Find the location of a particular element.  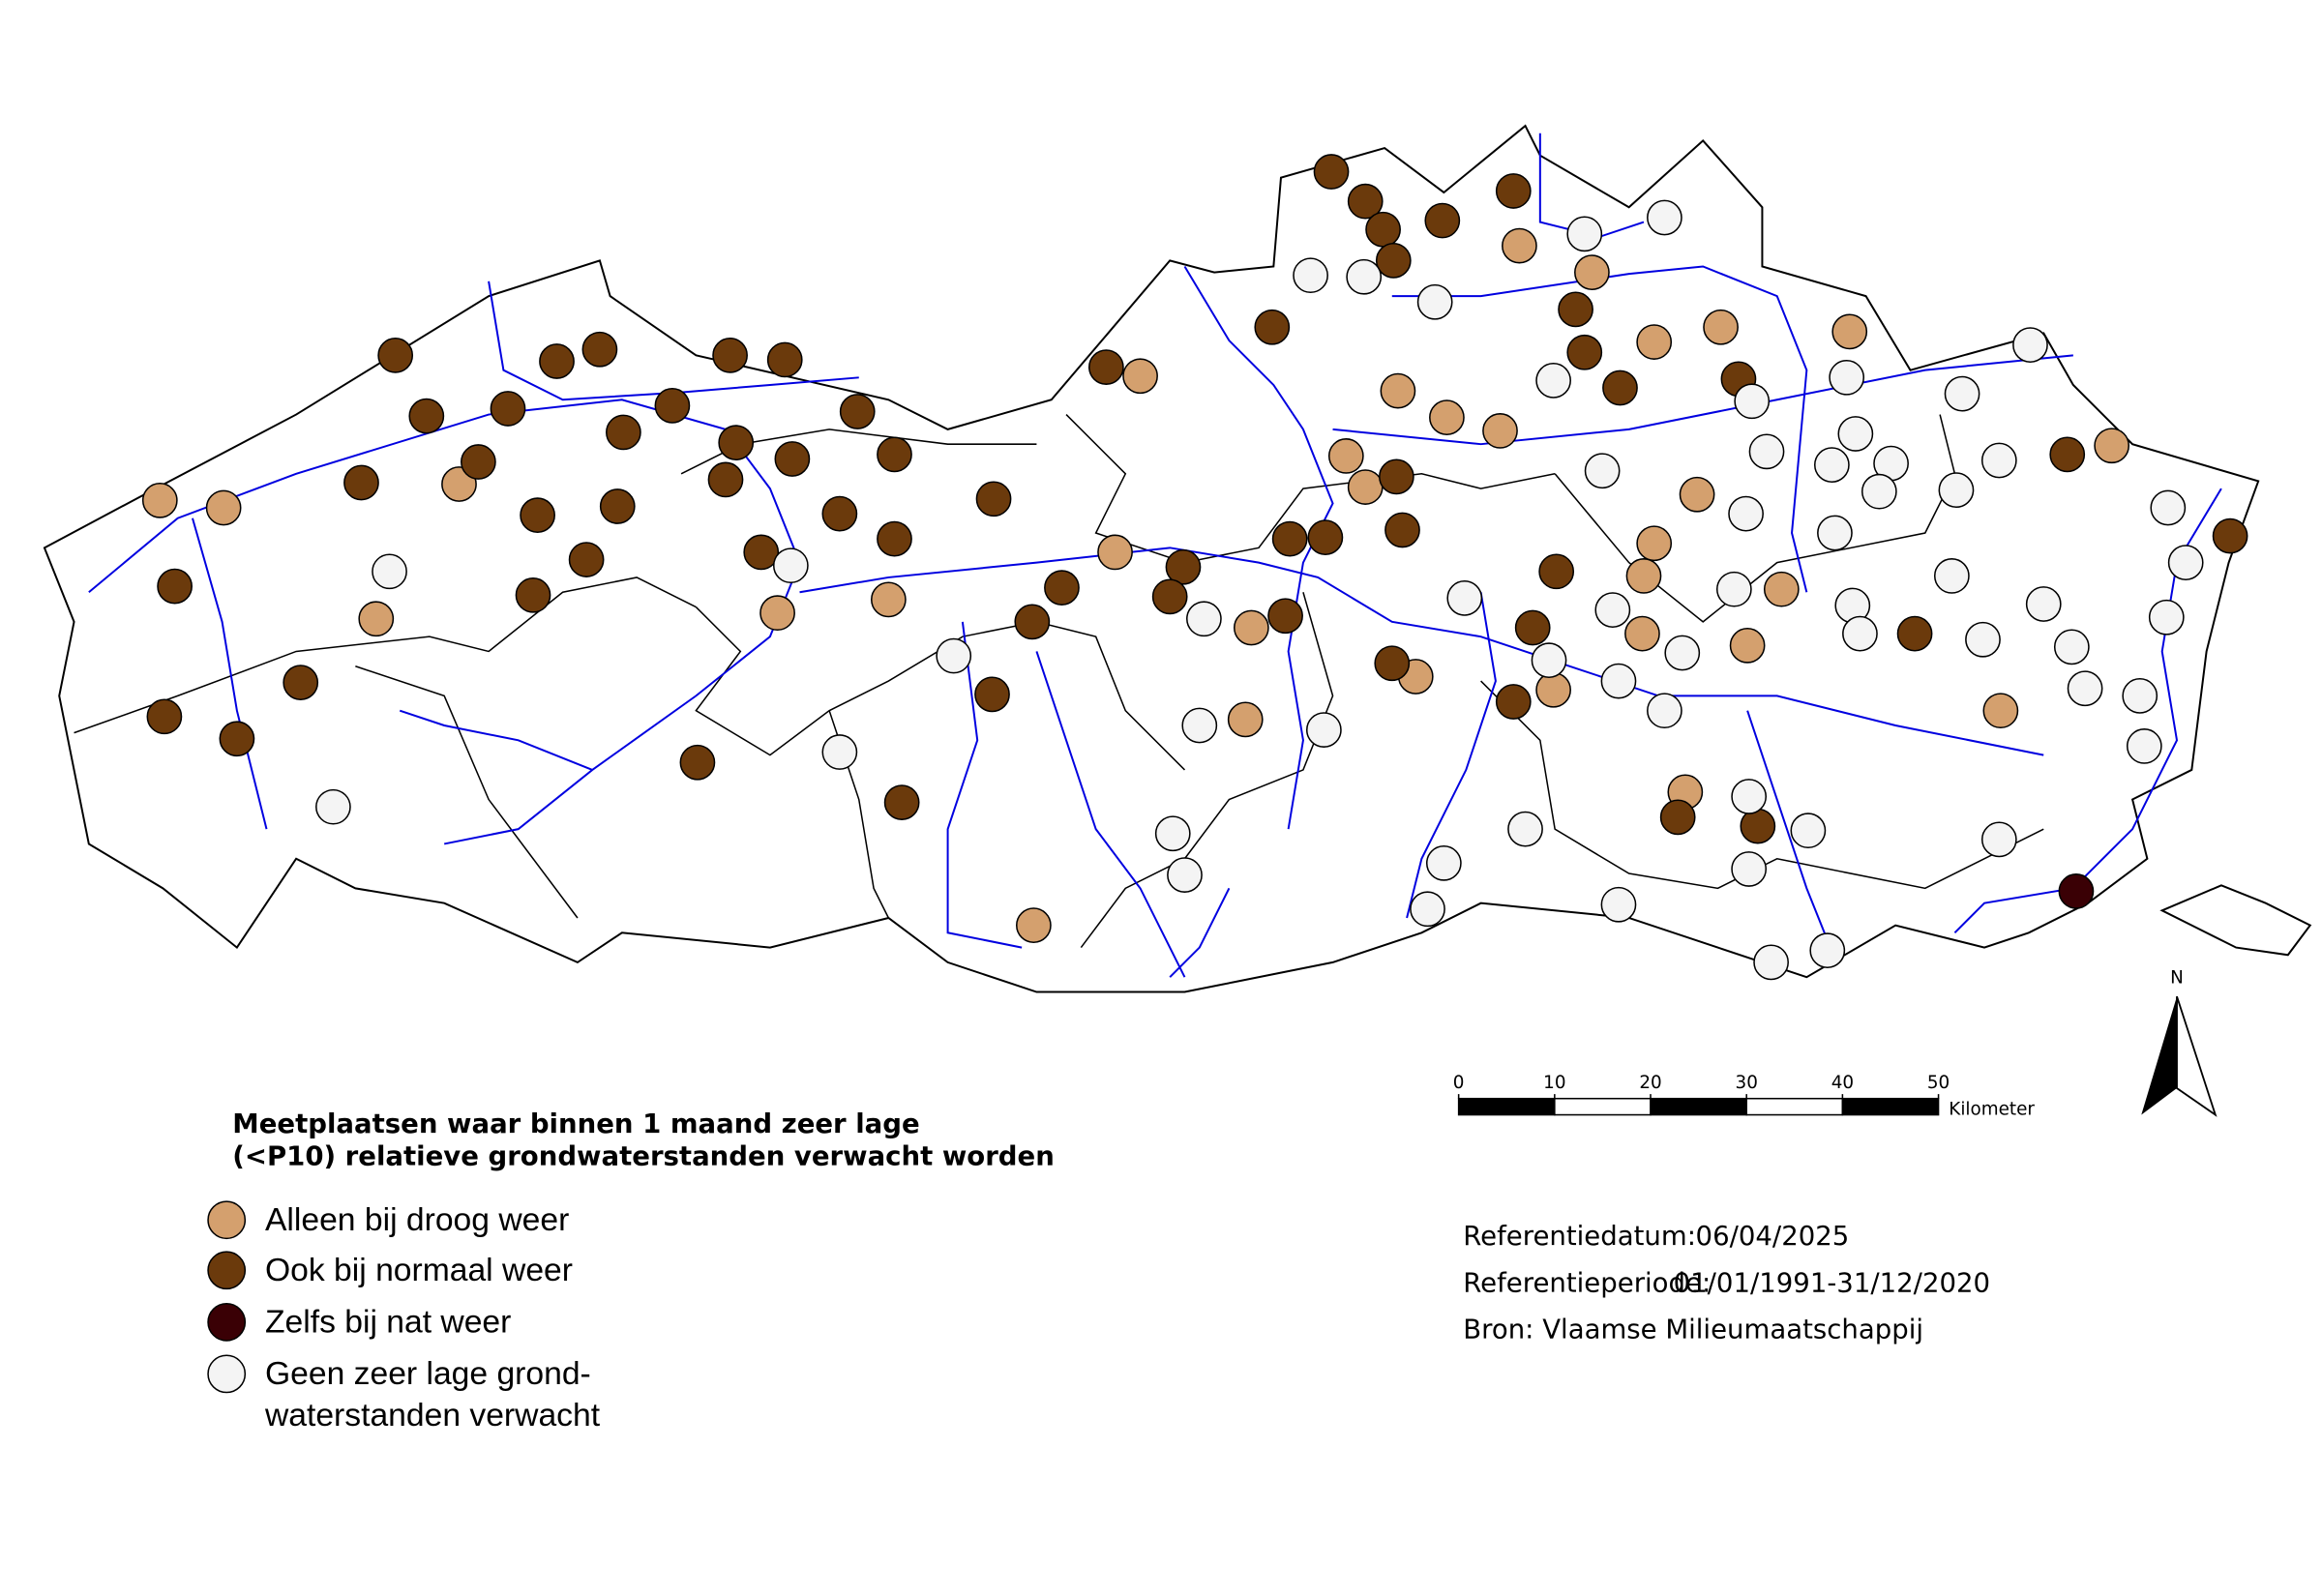

scale-tick-label: 50 is located at coordinates (1938, 1083).